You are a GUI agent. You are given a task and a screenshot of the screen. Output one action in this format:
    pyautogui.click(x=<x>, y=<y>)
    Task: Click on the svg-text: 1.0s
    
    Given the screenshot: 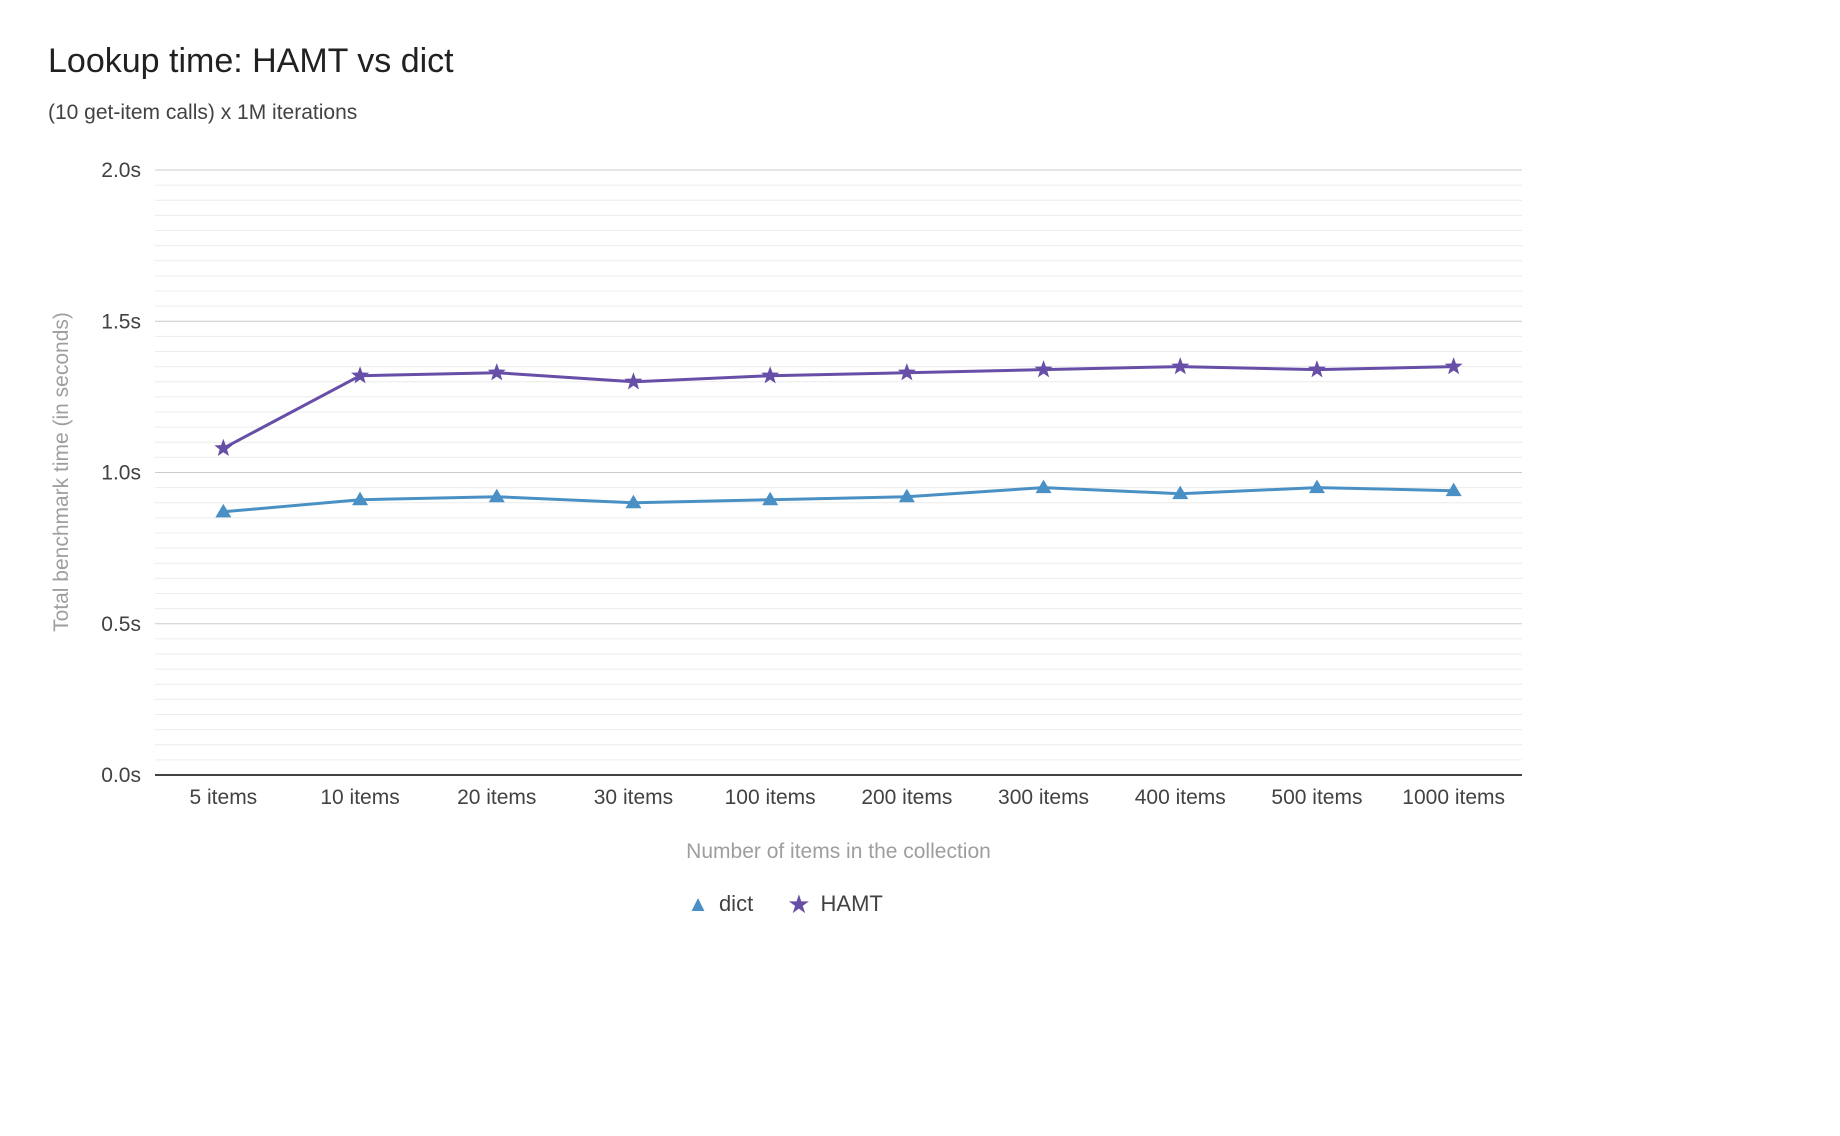 What is the action you would take?
    pyautogui.click(x=121, y=473)
    